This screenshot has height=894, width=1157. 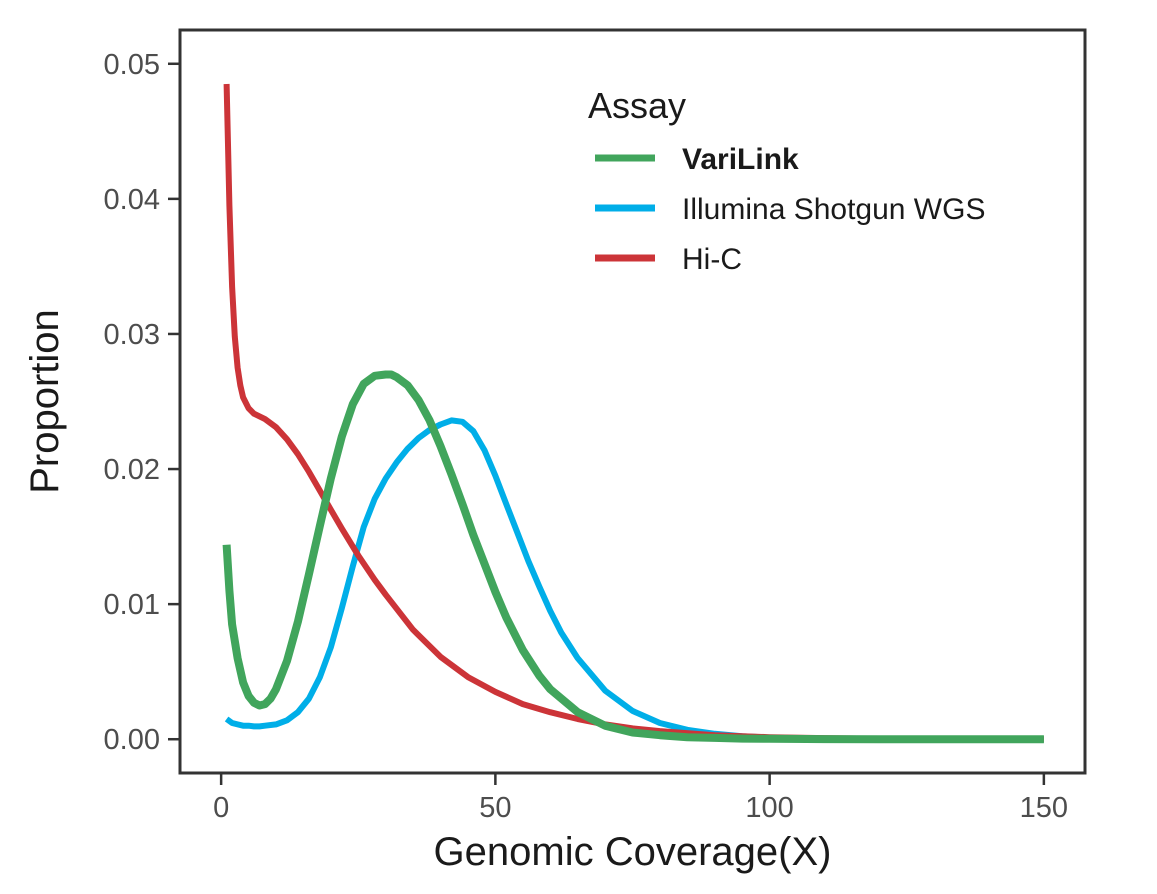 I want to click on y-tick-label: 0.04, so click(x=132, y=200).